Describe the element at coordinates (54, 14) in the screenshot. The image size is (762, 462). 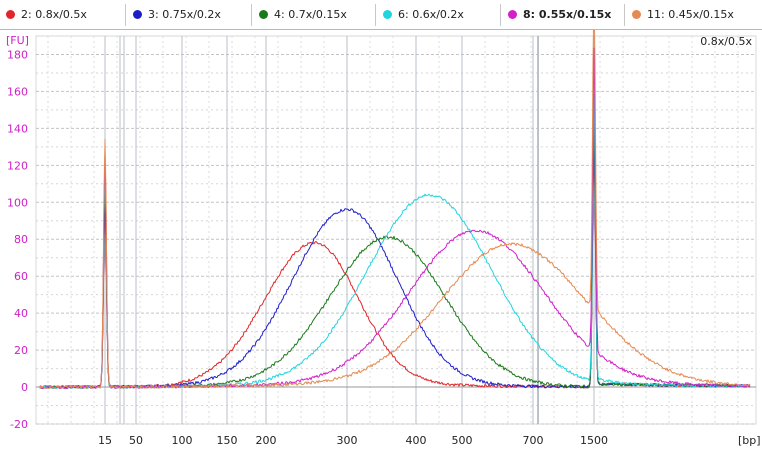
I see `legend-label: 2: 0.8x/0.5x` at that location.